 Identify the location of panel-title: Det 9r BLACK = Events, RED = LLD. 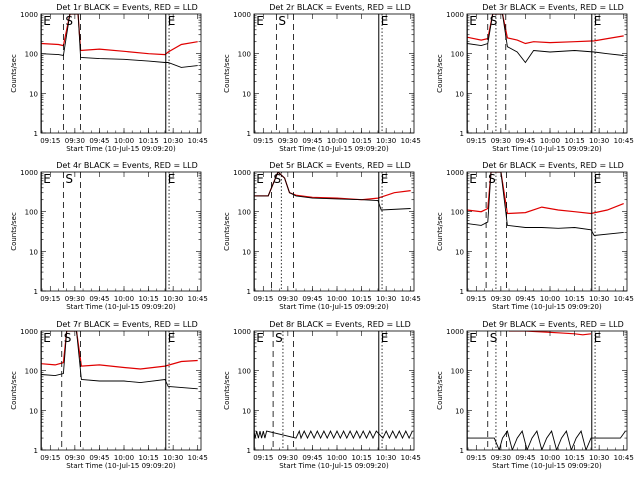
(553, 324).